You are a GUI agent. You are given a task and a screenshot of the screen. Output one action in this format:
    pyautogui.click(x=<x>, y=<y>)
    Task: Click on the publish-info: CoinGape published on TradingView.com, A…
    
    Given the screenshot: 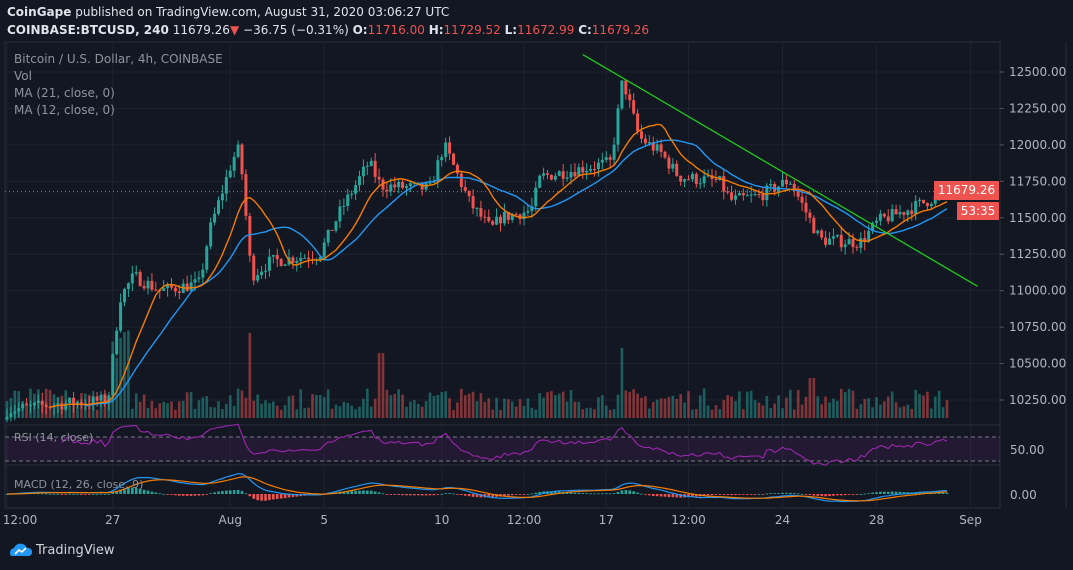 What is the action you would take?
    pyautogui.click(x=228, y=12)
    